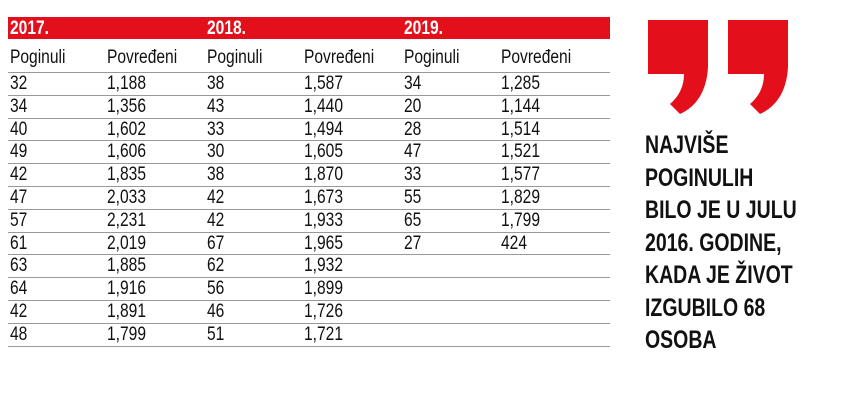 This screenshot has width=850, height=403. I want to click on quote-line: IZGUBILO 68, so click(705, 307).